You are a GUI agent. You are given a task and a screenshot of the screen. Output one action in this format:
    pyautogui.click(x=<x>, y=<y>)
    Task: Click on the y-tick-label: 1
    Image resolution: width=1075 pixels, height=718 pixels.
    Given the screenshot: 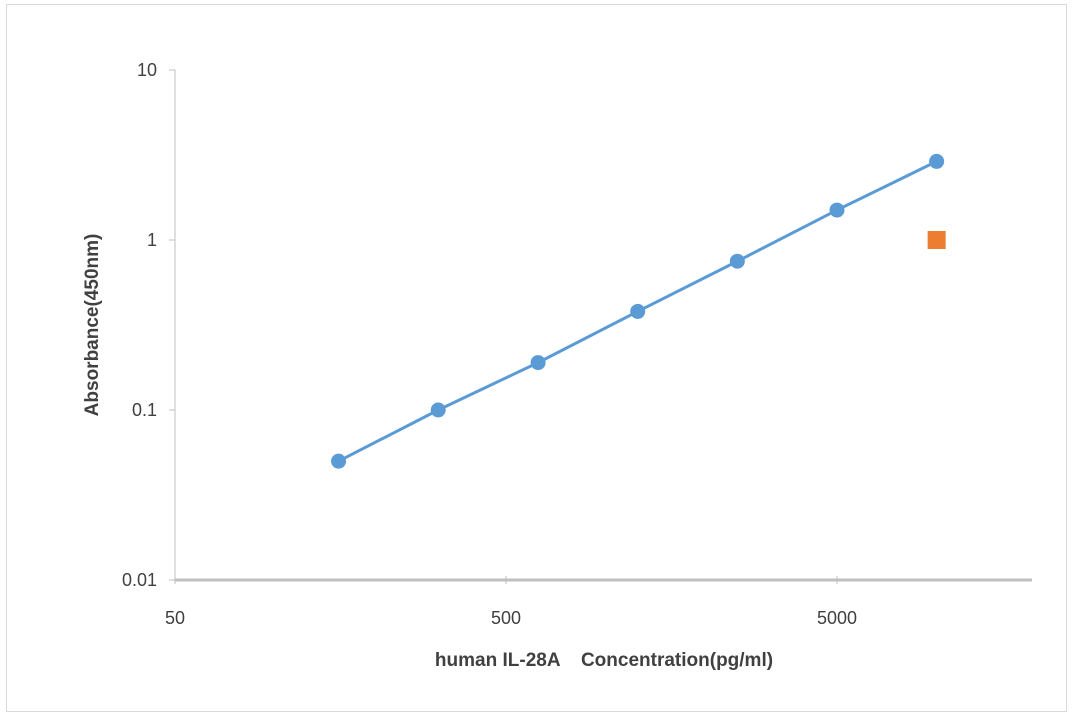 What is the action you would take?
    pyautogui.click(x=152, y=240)
    